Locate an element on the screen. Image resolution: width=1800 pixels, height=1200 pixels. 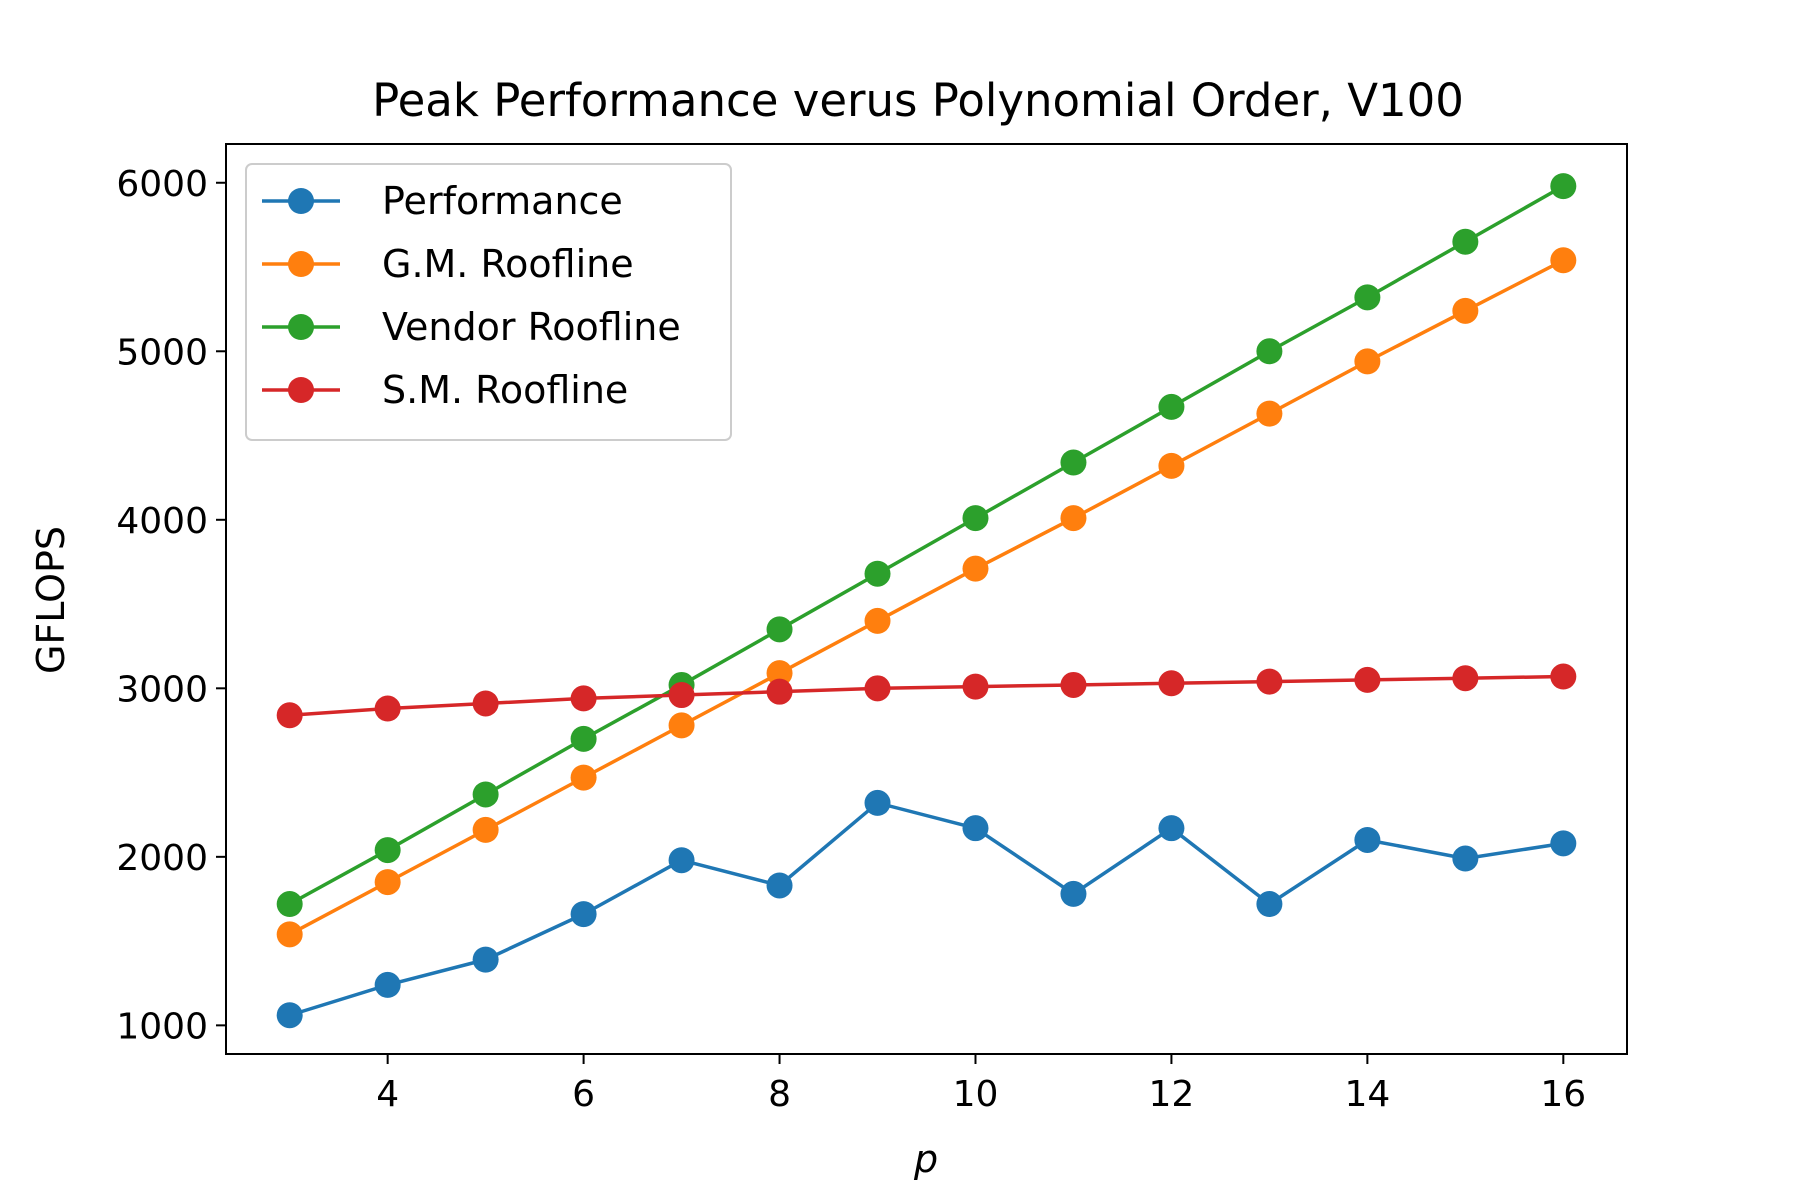
x-tick-label: 4 is located at coordinates (387, 1094).